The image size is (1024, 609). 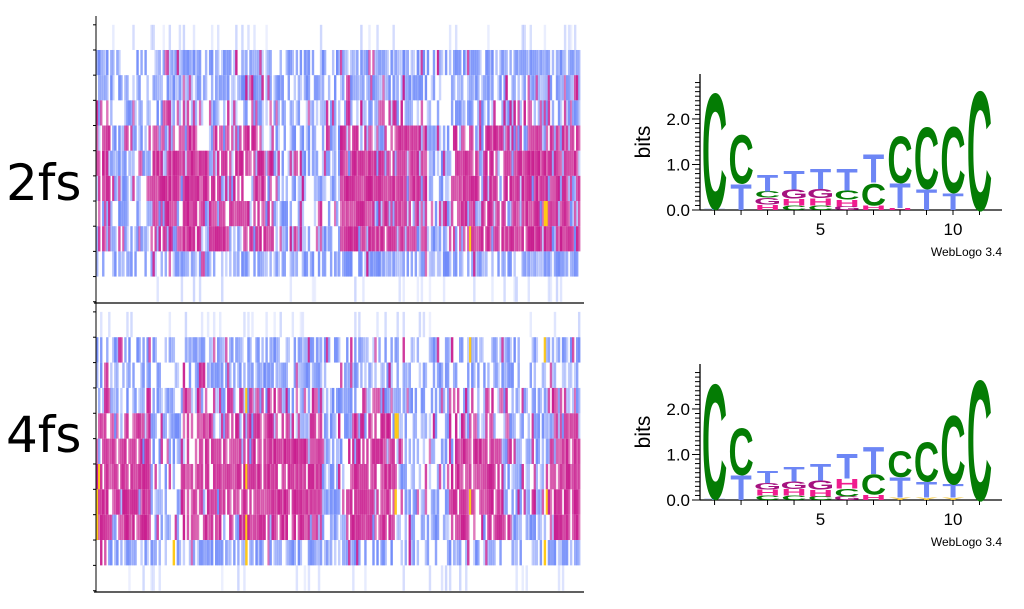 I want to click on logo-x-tick-label: 10, so click(x=953, y=519).